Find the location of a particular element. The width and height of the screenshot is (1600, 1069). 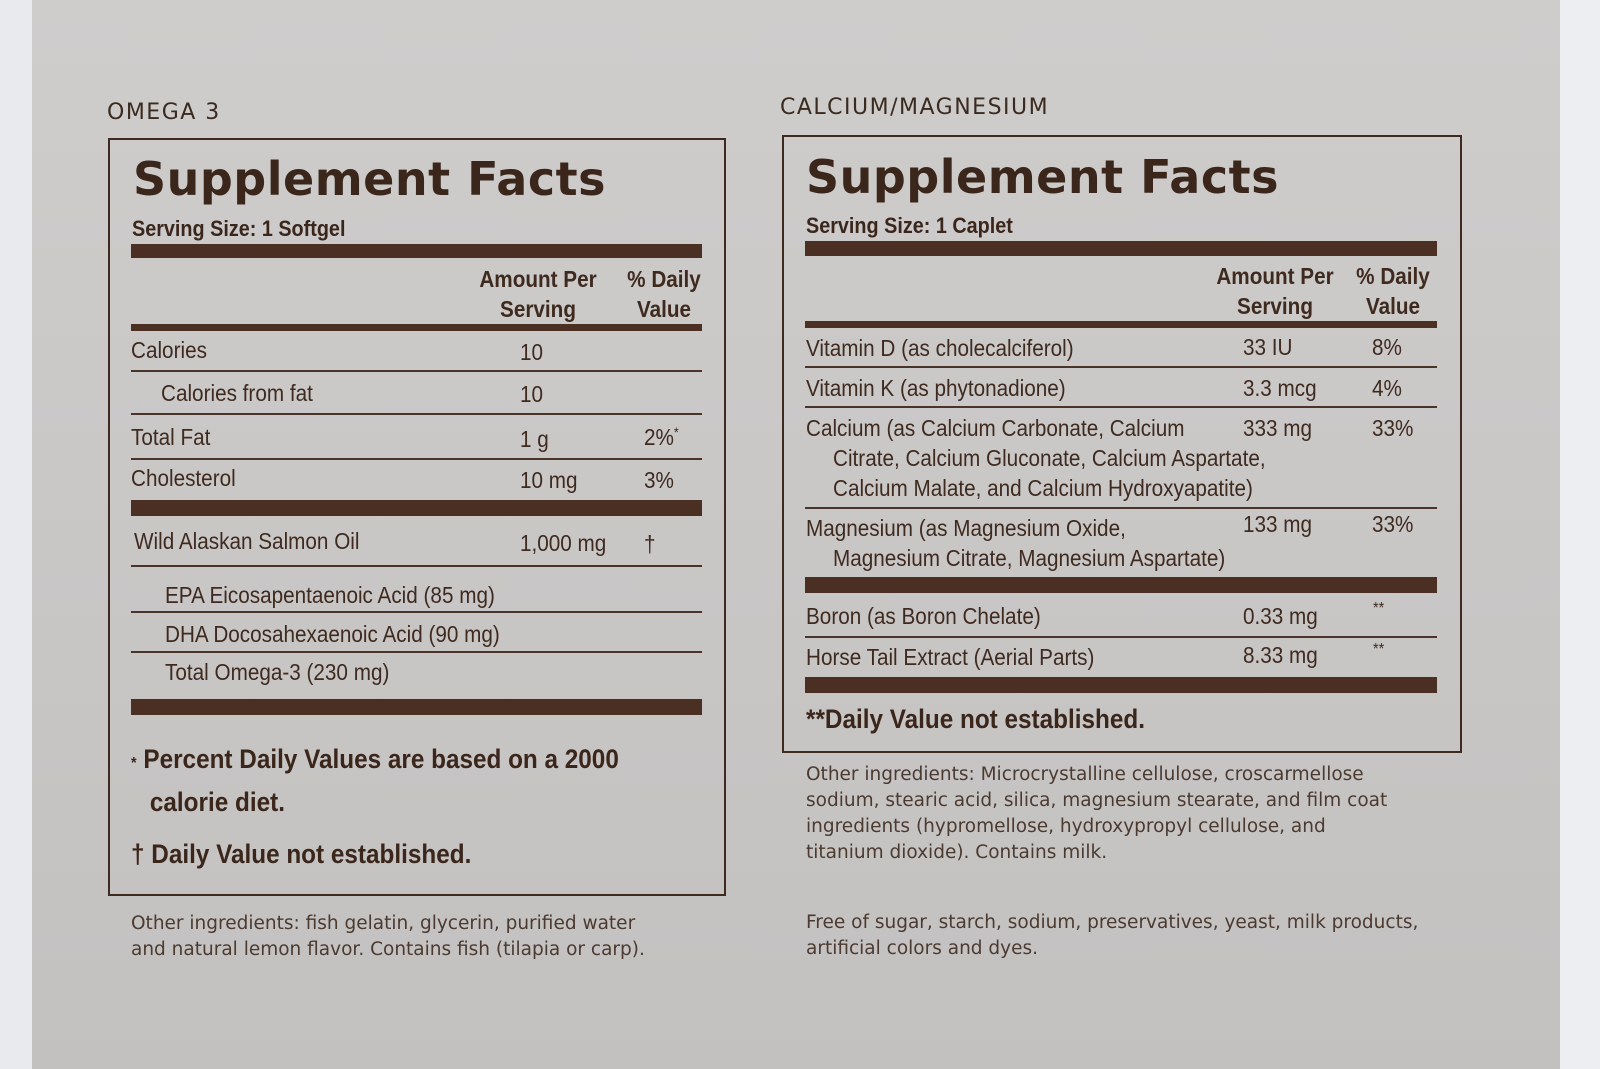

omega3-row-amount: 1,000 mg is located at coordinates (563, 543).